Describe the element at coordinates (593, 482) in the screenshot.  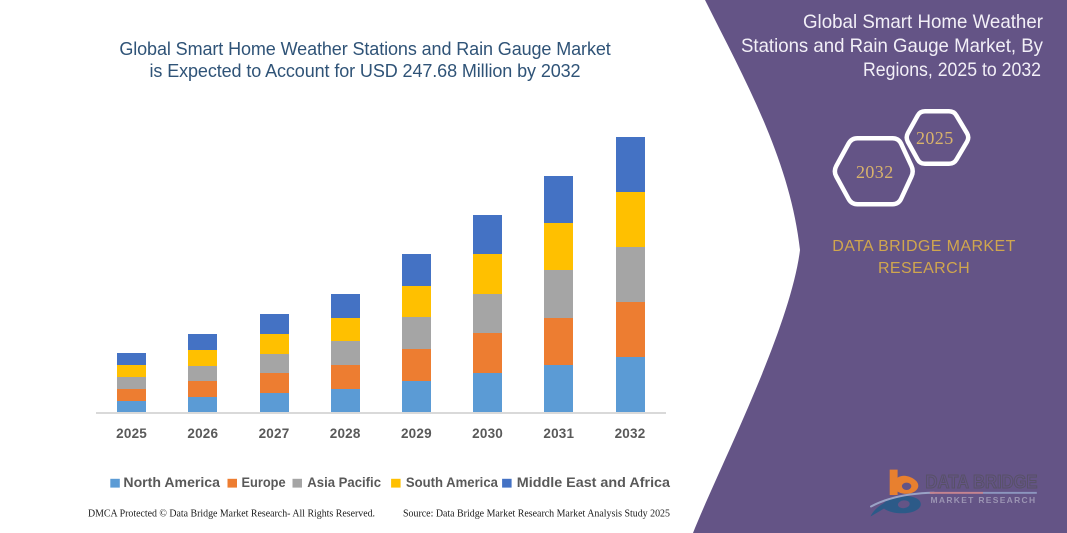
I see `svg-text: Middle East and Africa` at that location.